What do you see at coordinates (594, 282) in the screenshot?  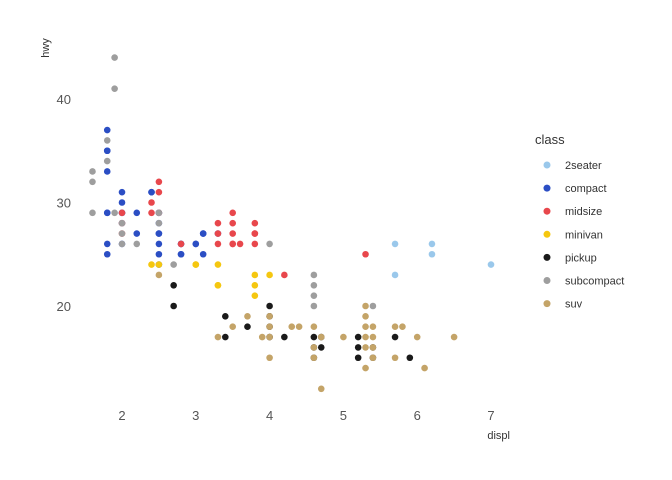 I see `legend-label-subcompact: subcompact` at bounding box center [594, 282].